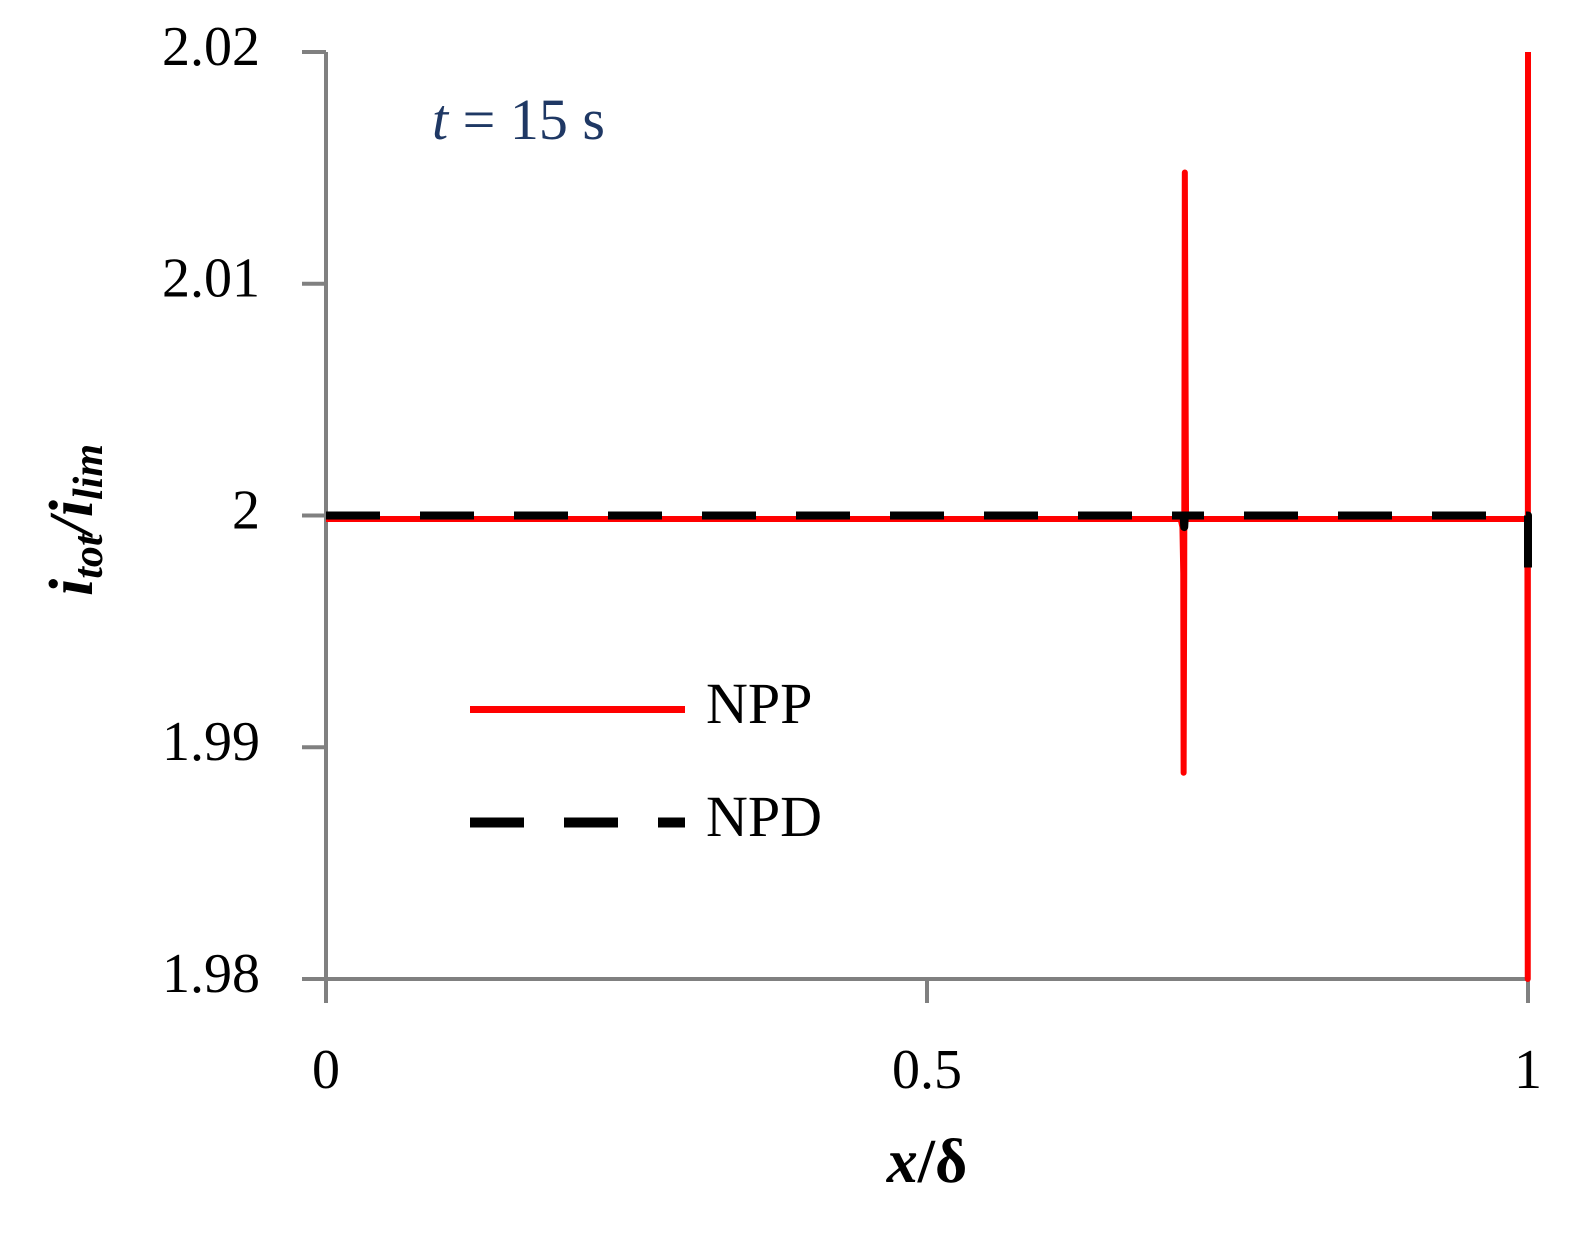 The height and width of the screenshot is (1236, 1574). Describe the element at coordinates (441, 119) in the screenshot. I see `annotation-var: t` at that location.